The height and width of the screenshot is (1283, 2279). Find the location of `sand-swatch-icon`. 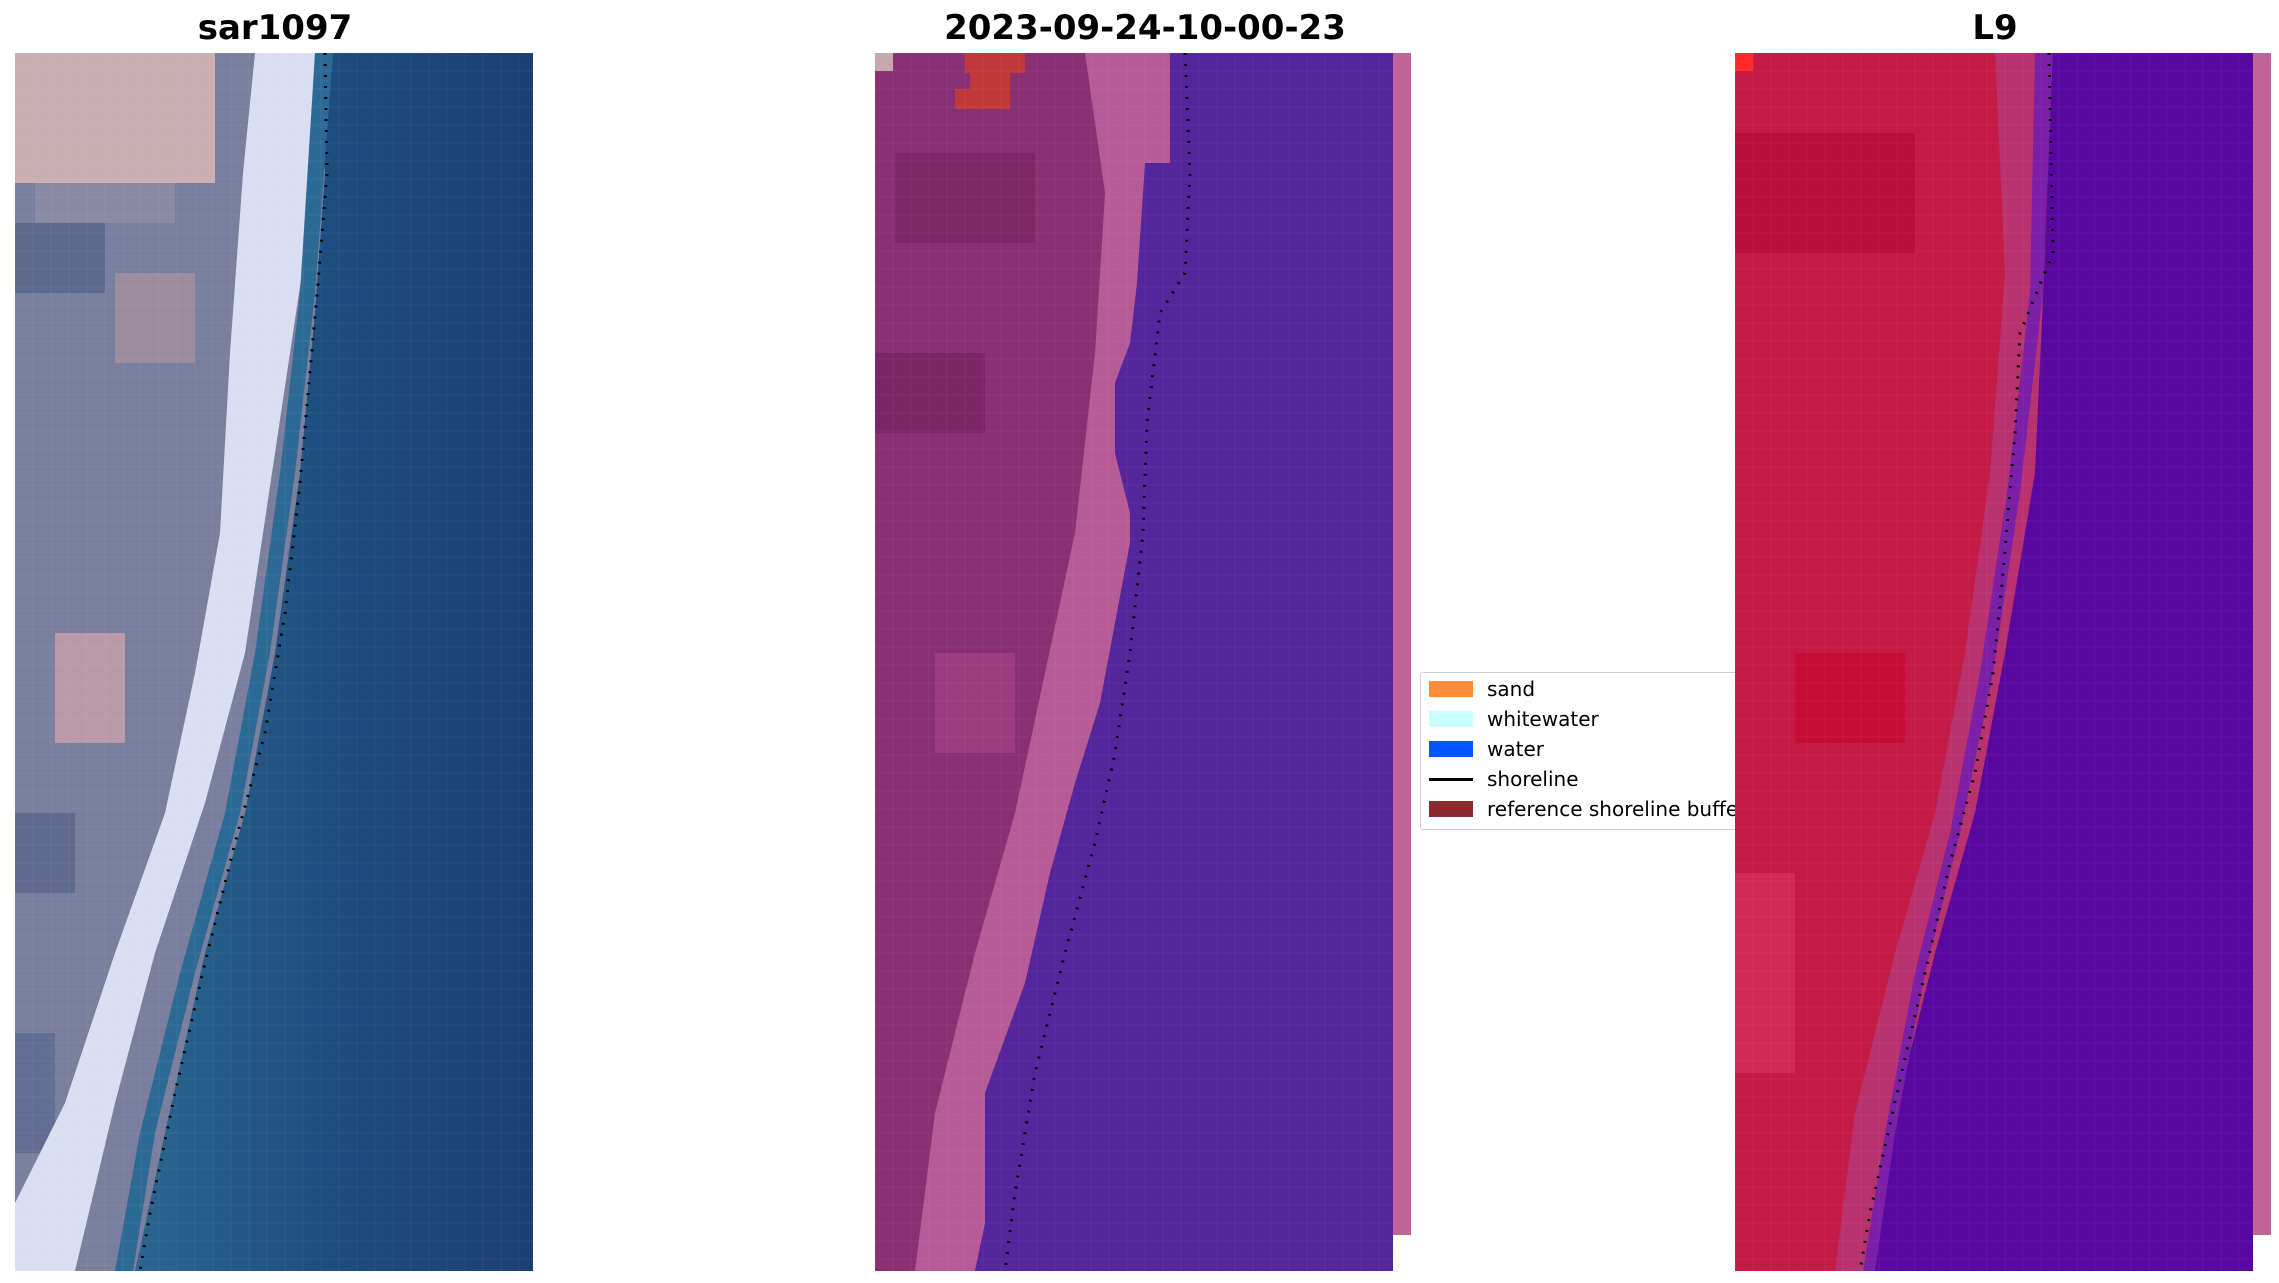

sand-swatch-icon is located at coordinates (1451, 689).